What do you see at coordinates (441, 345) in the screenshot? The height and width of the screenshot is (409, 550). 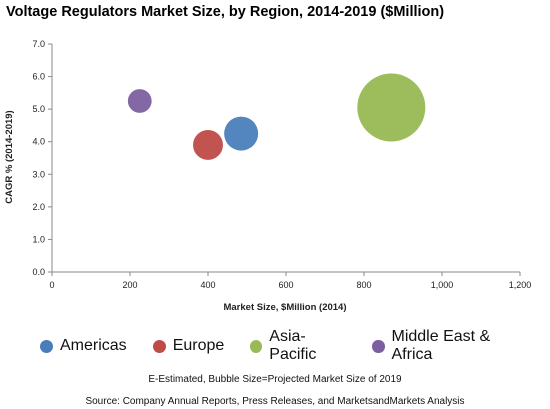 I see `legend-label: Middle East & Africa` at bounding box center [441, 345].